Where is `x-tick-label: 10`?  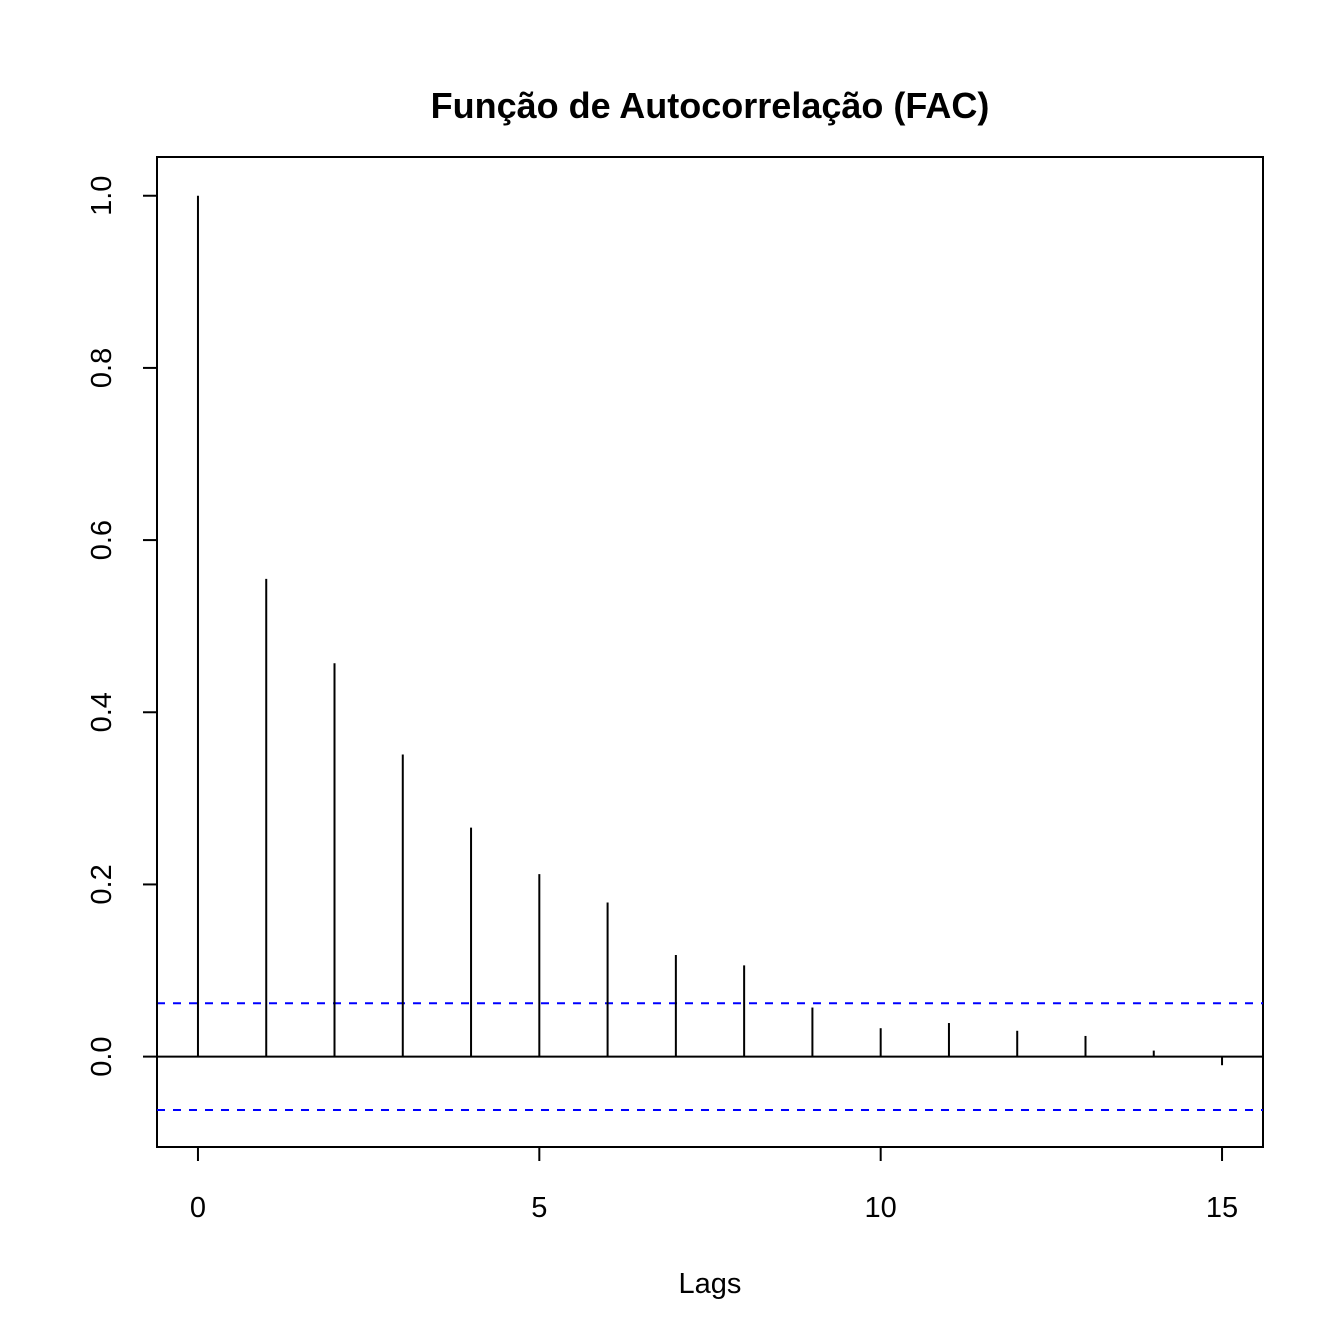 x-tick-label: 10 is located at coordinates (881, 1208).